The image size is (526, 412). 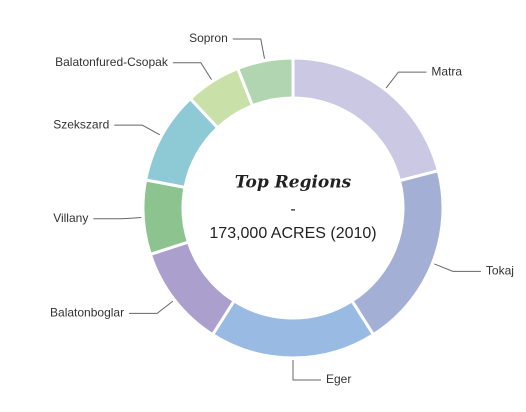 I want to click on chart-title: Top Regions, so click(x=293, y=183).